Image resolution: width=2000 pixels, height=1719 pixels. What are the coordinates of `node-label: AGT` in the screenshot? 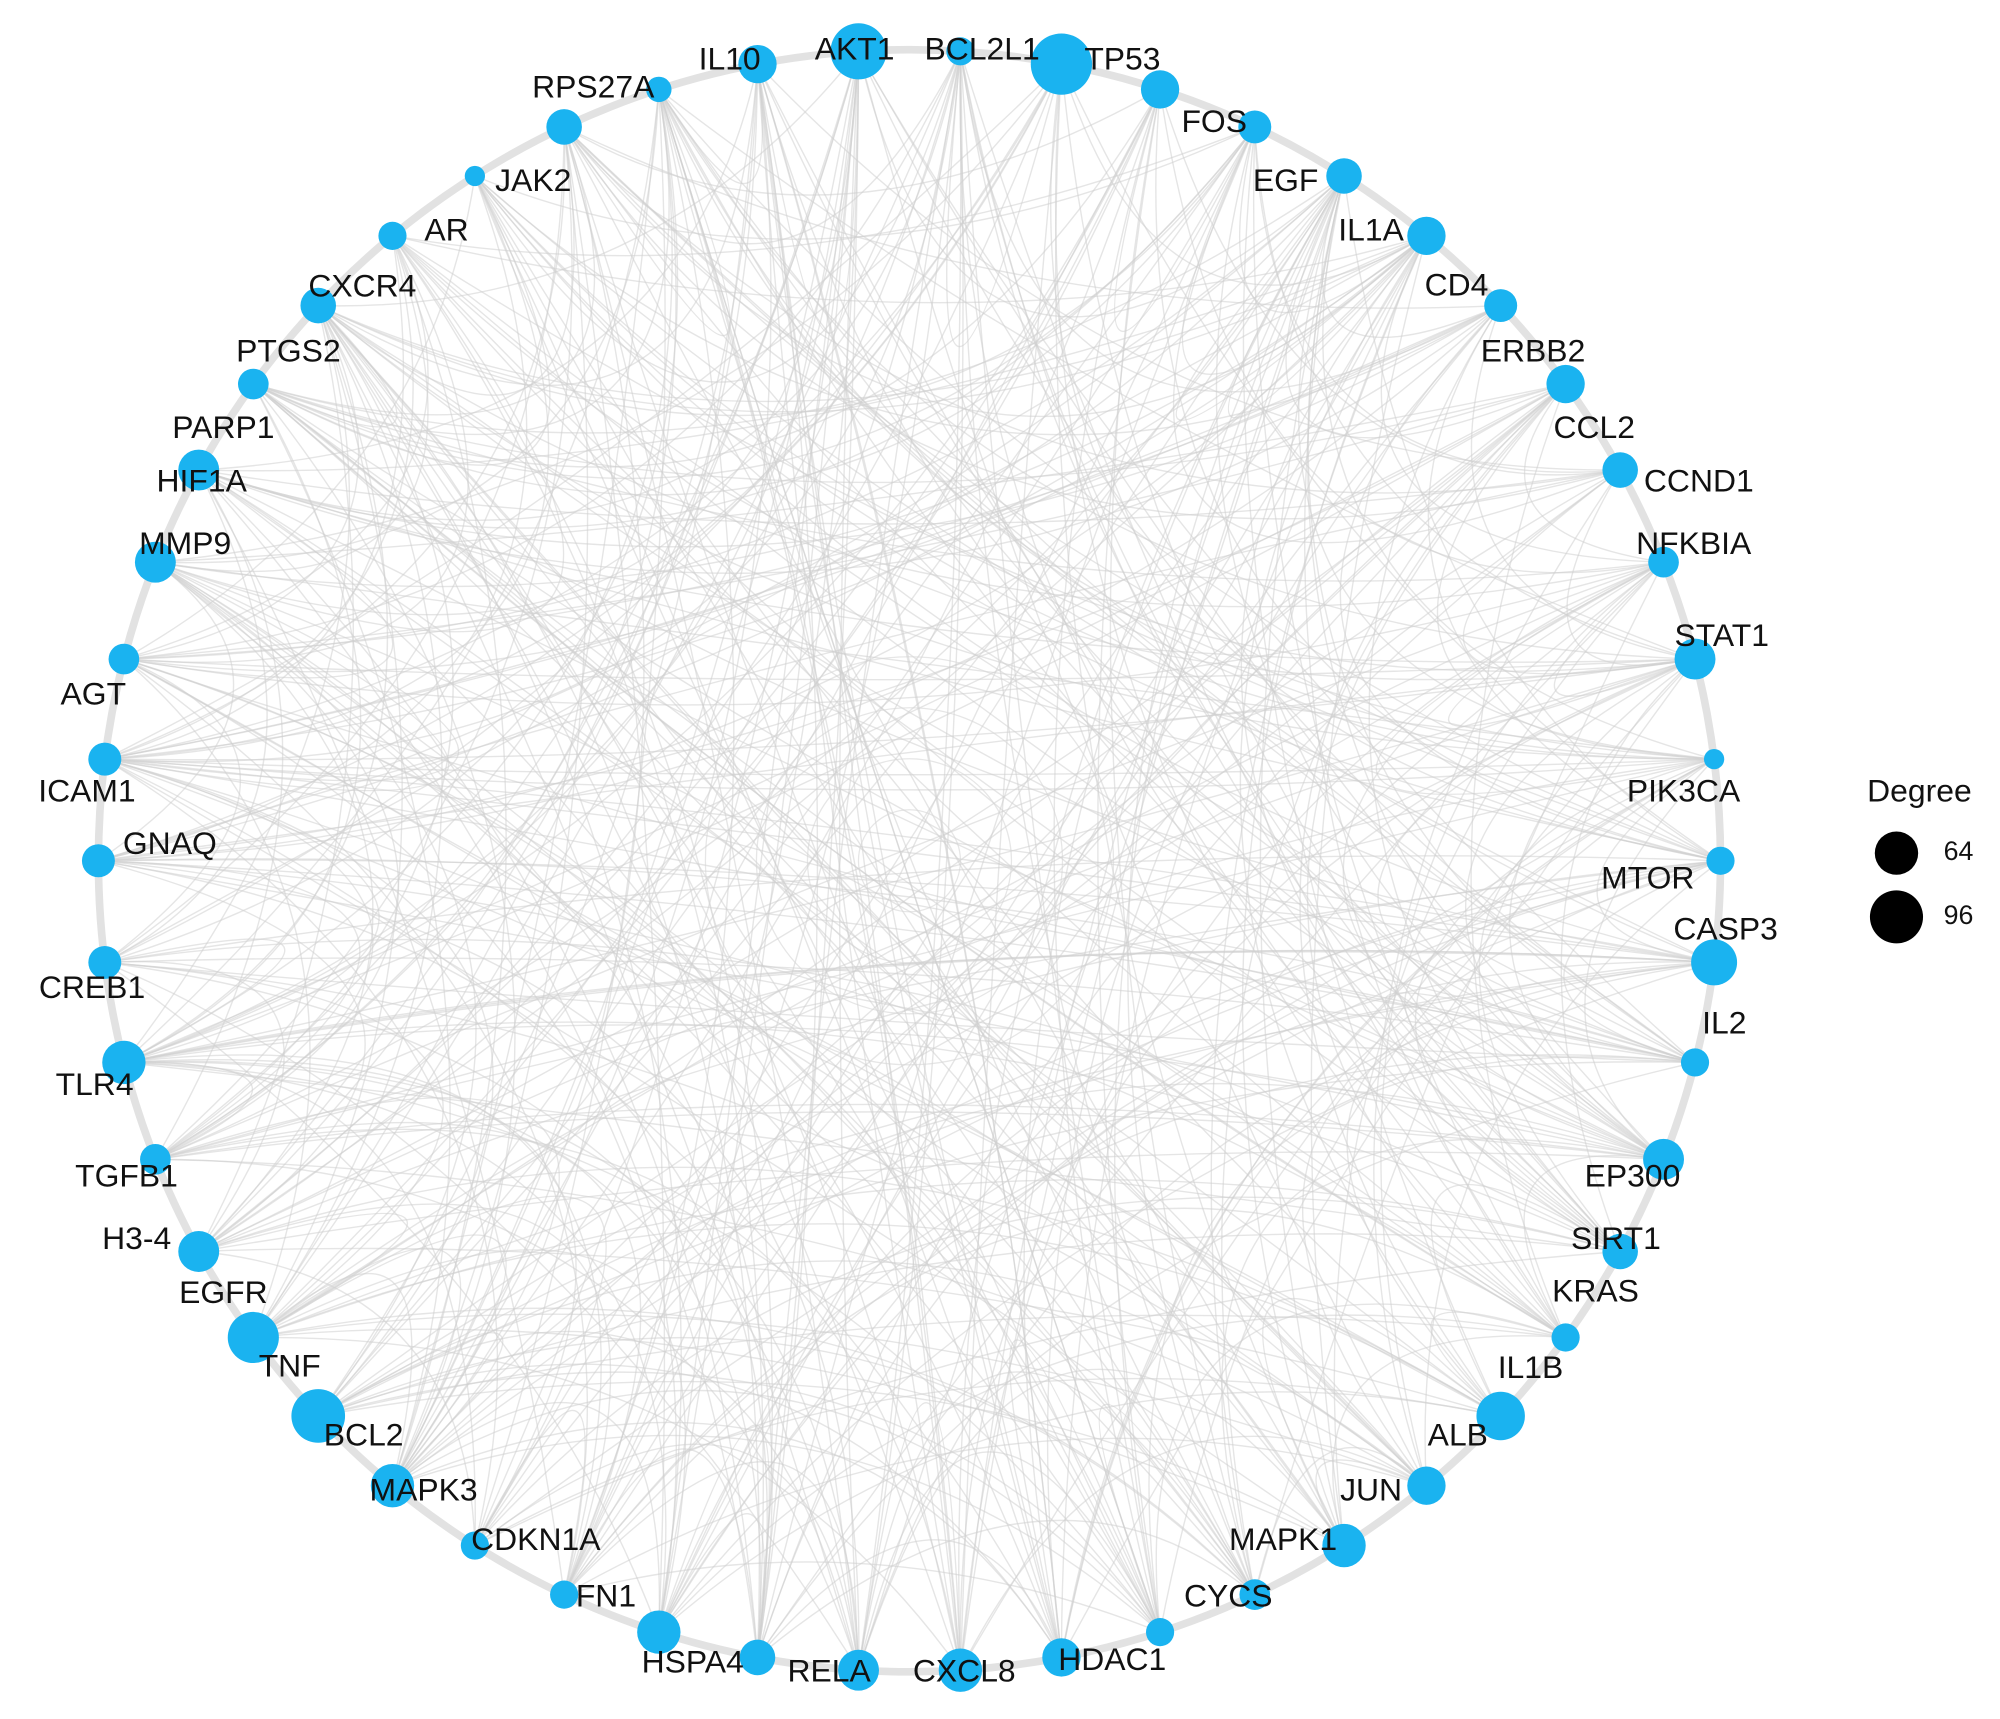 It's located at (94, 694).